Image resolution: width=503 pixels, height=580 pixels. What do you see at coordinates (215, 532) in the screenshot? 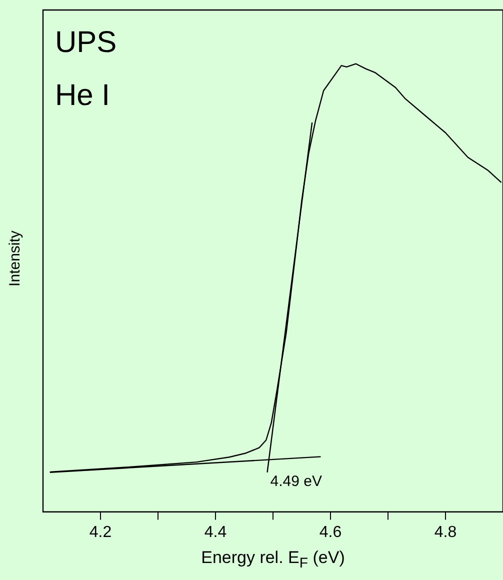
I see `x-tick-label: 4.4` at bounding box center [215, 532].